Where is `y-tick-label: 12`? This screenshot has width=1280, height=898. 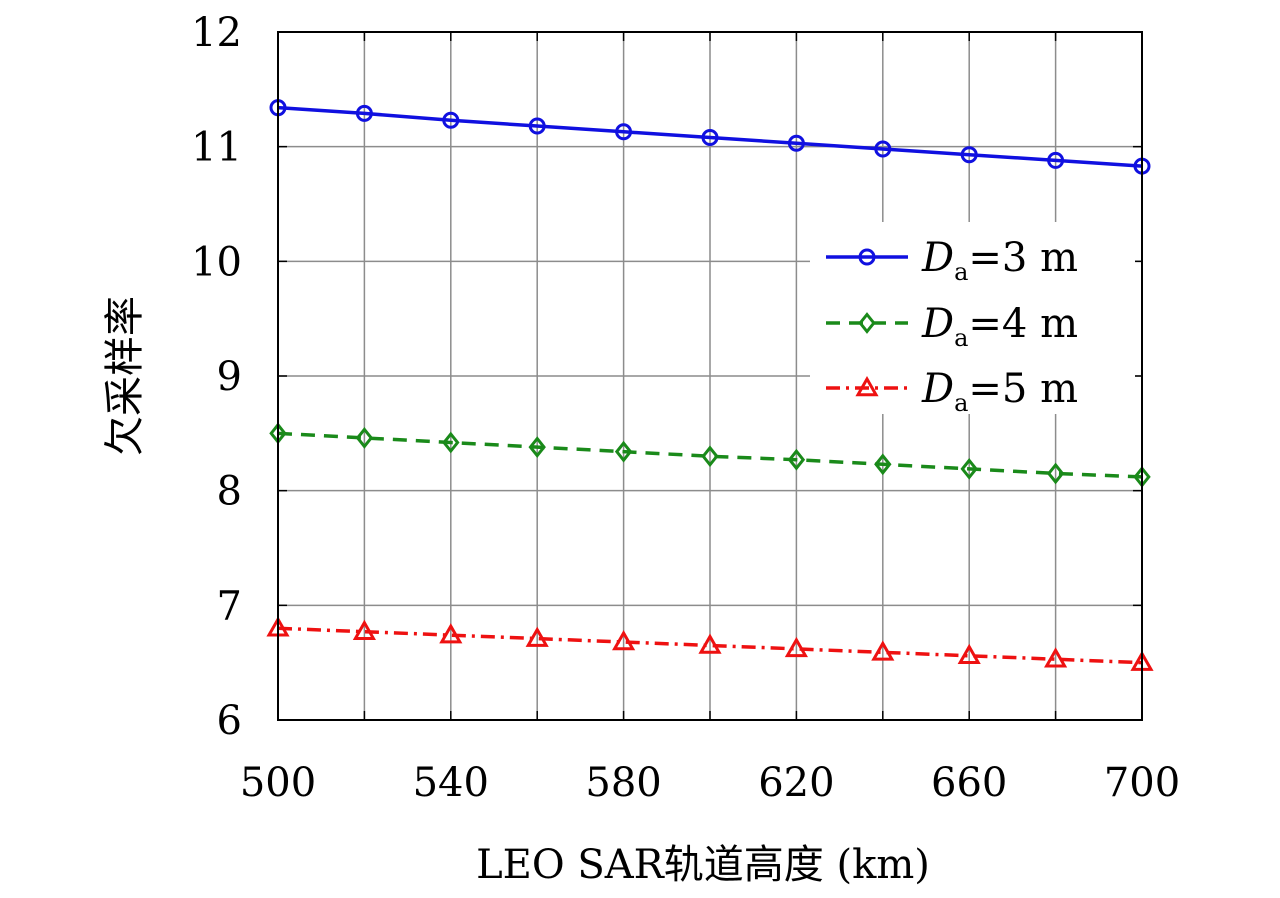 y-tick-label: 12 is located at coordinates (216, 33).